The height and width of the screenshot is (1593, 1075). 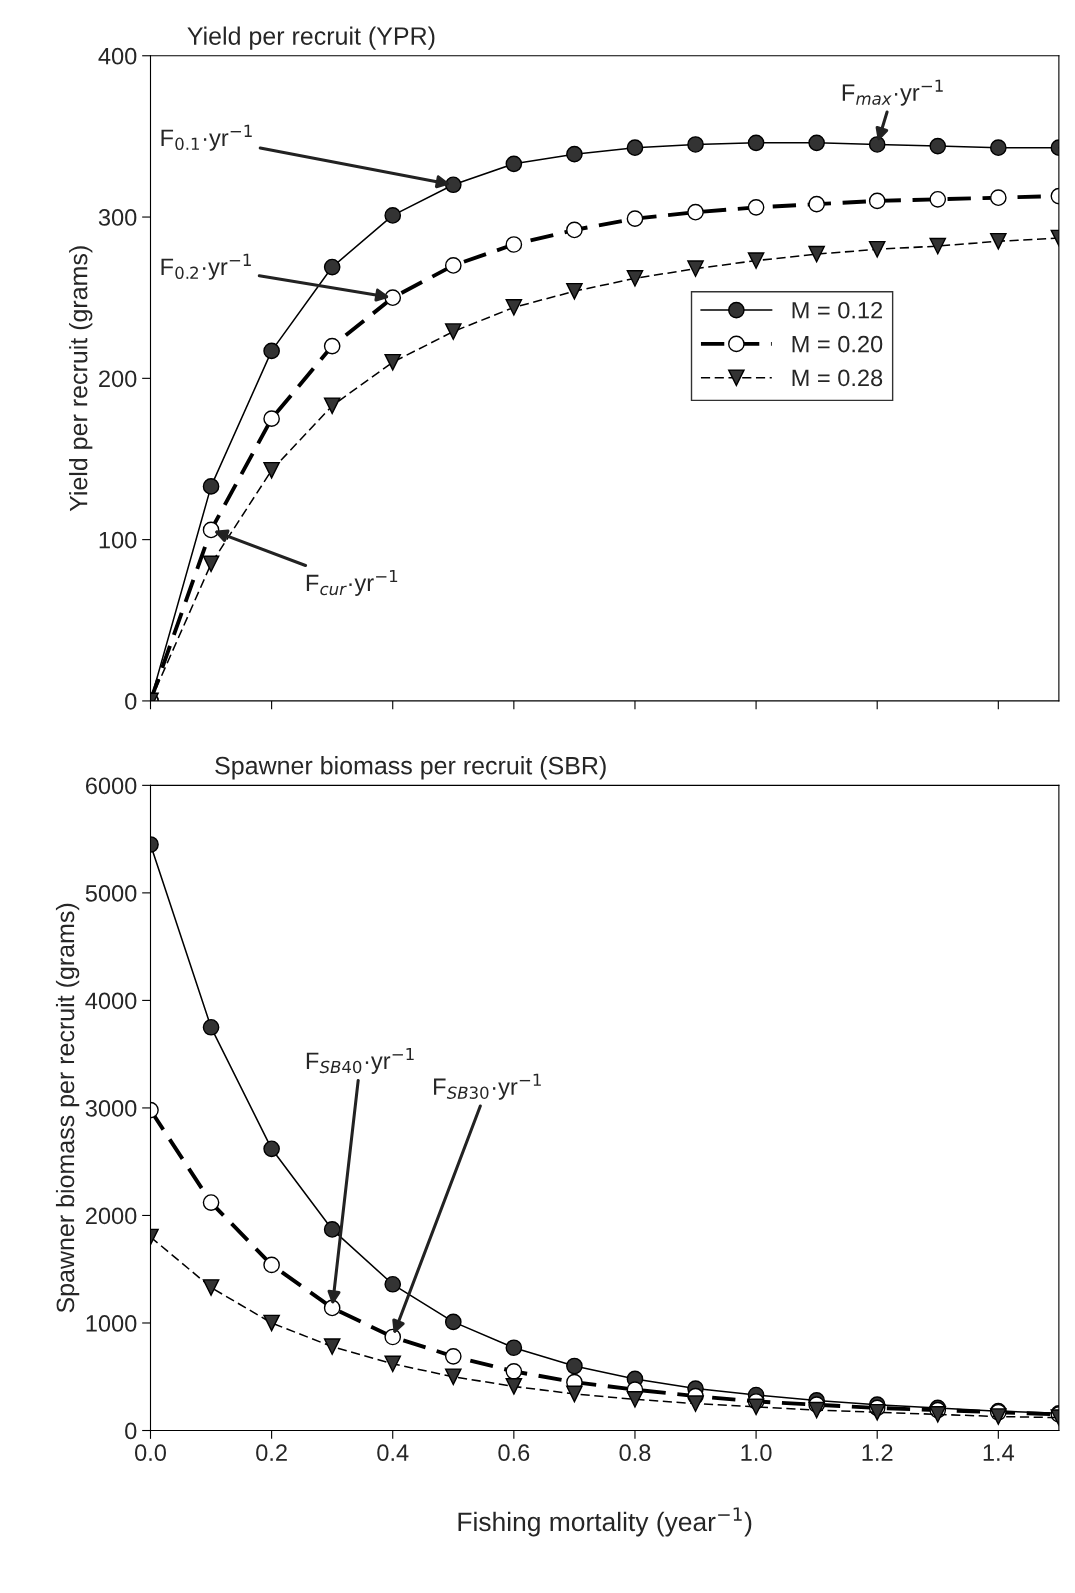 What do you see at coordinates (877, 1452) in the screenshot?
I see `x-tick-label: 1.2` at bounding box center [877, 1452].